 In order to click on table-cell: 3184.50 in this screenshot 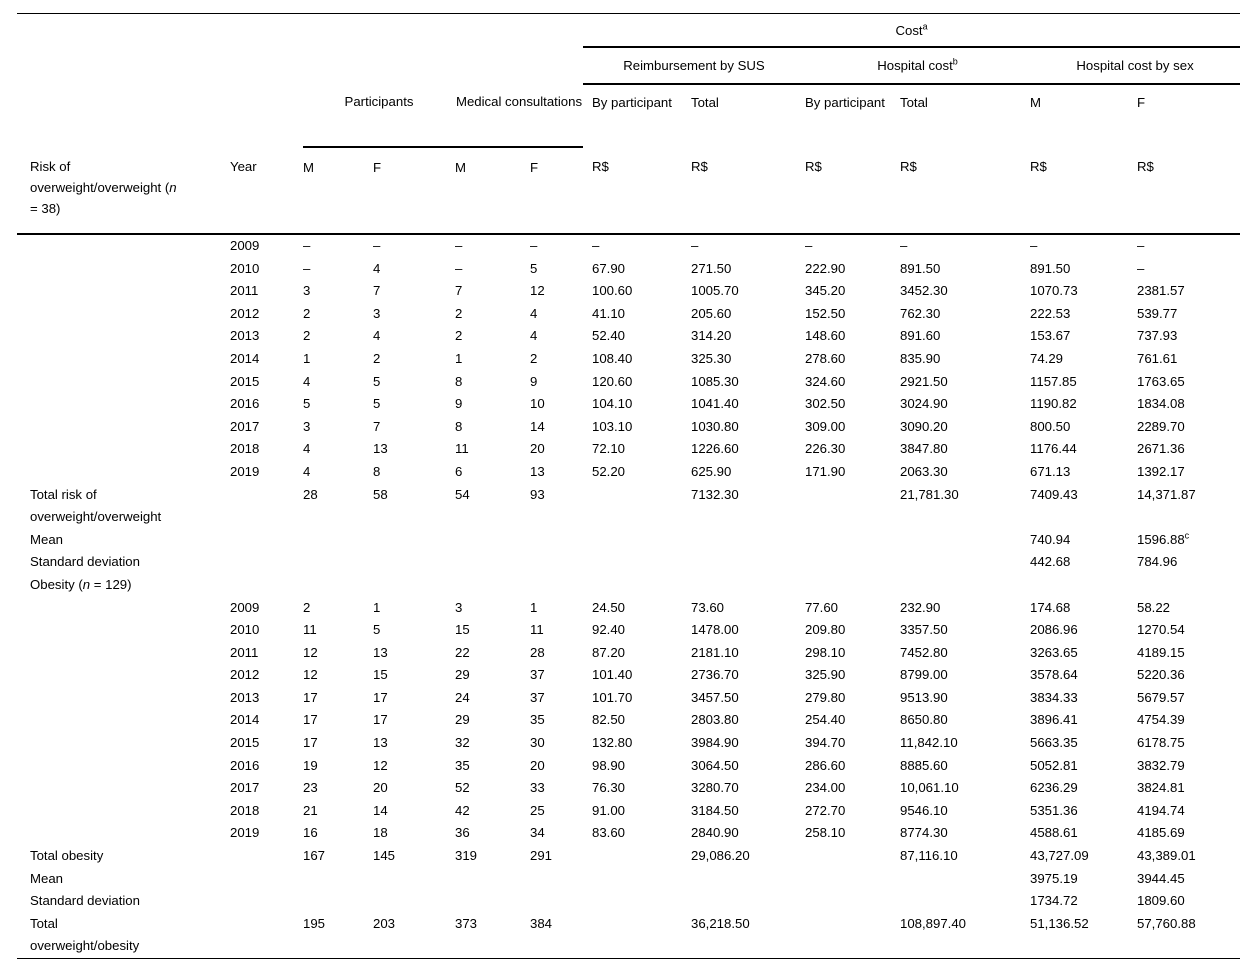, I will do `click(715, 810)`.